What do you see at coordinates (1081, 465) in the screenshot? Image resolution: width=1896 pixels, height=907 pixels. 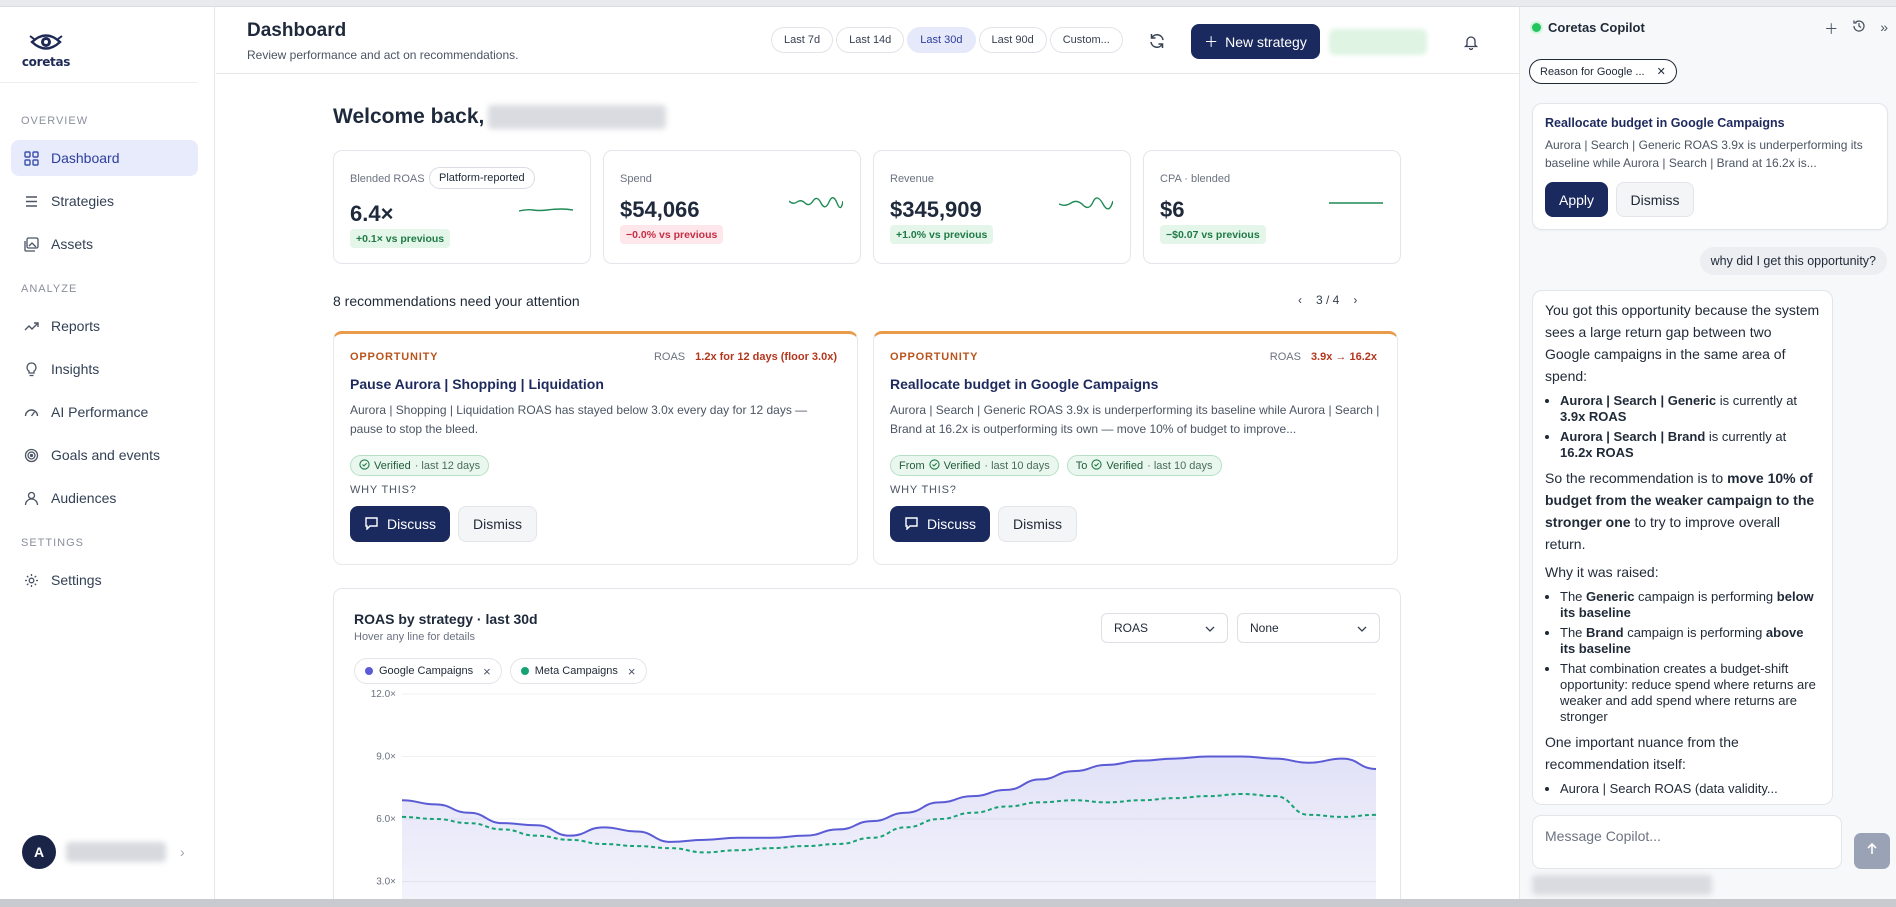 I see `chip-prefix: To` at bounding box center [1081, 465].